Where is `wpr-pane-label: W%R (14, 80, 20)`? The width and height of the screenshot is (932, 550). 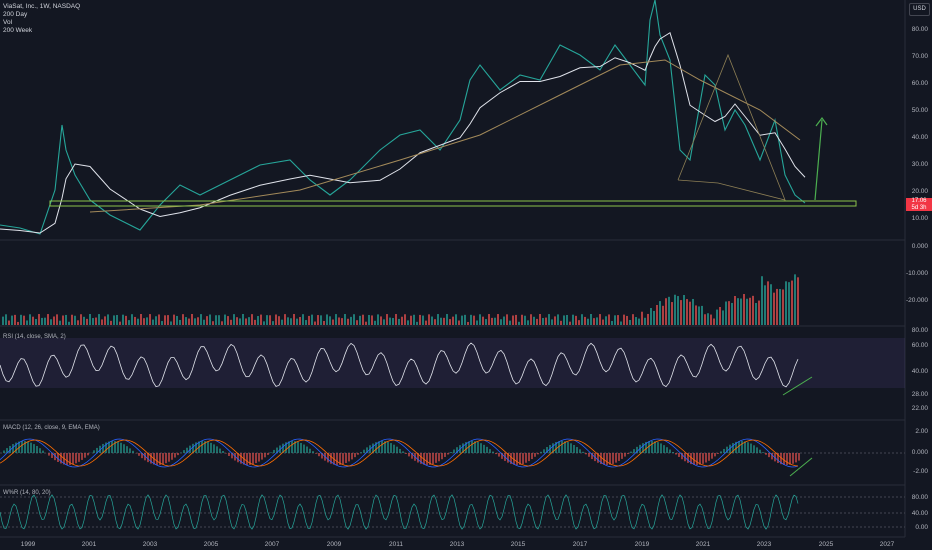
wpr-pane-label: W%R (14, 80, 20) is located at coordinates (27, 493).